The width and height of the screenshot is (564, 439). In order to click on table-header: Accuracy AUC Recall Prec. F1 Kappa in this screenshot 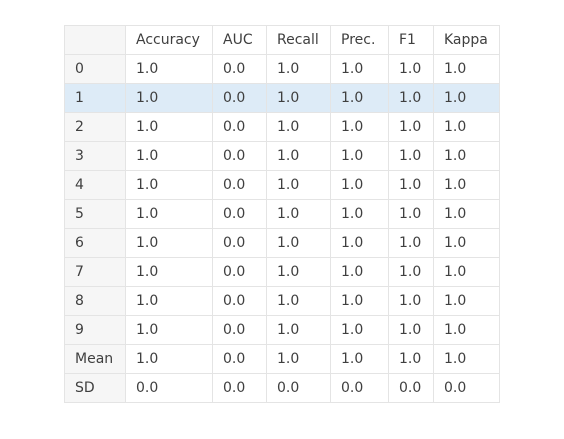, I will do `click(282, 40)`.